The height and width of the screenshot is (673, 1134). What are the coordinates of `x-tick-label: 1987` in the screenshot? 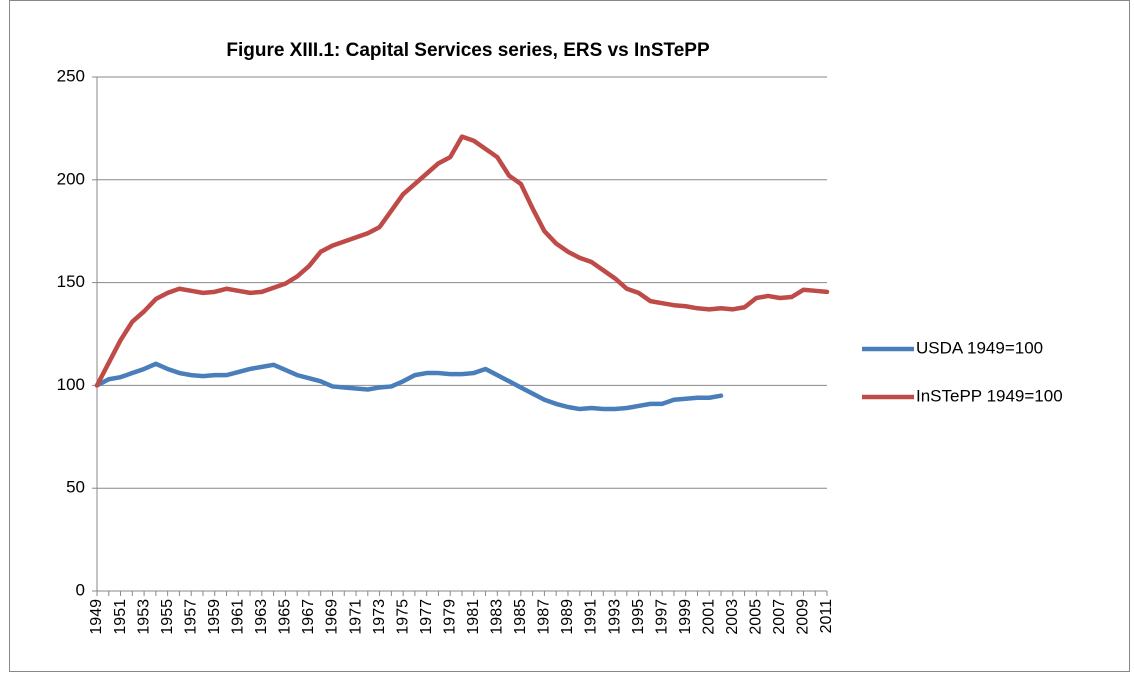 It's located at (544, 617).